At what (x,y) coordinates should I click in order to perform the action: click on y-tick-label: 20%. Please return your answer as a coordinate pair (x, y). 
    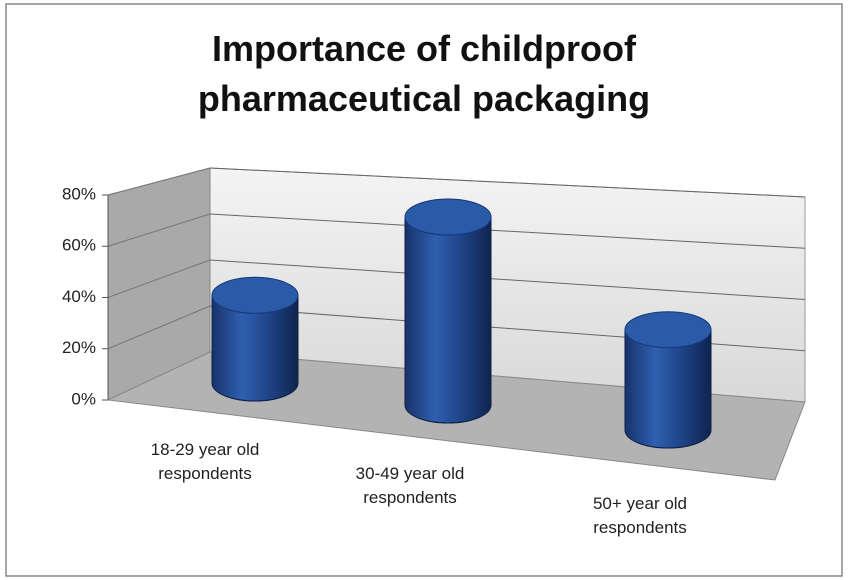
    Looking at the image, I should click on (79, 347).